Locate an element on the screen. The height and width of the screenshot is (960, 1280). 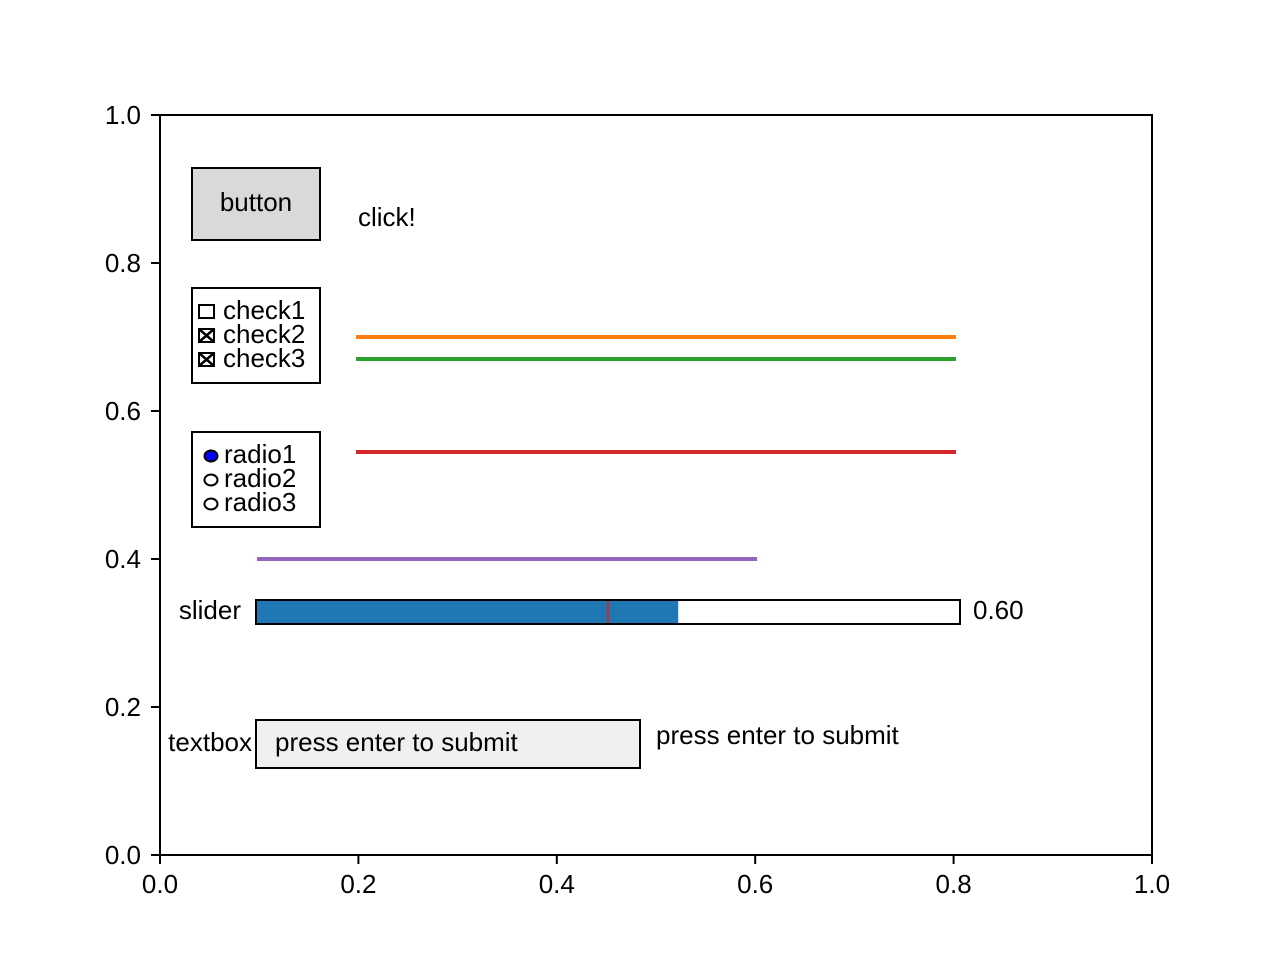
y-tick-label: 0.2 is located at coordinates (123, 707).